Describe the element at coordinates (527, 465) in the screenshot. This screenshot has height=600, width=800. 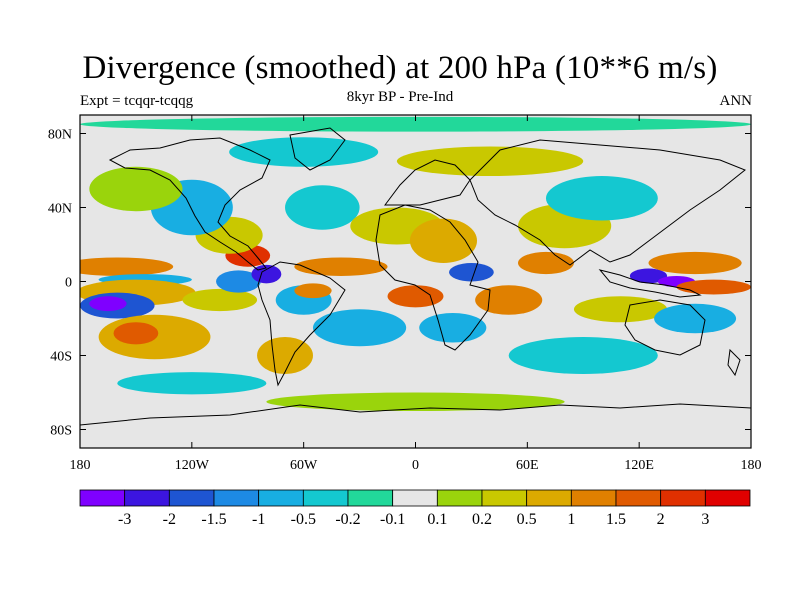
I see `lon-tick-label: 60E` at that location.